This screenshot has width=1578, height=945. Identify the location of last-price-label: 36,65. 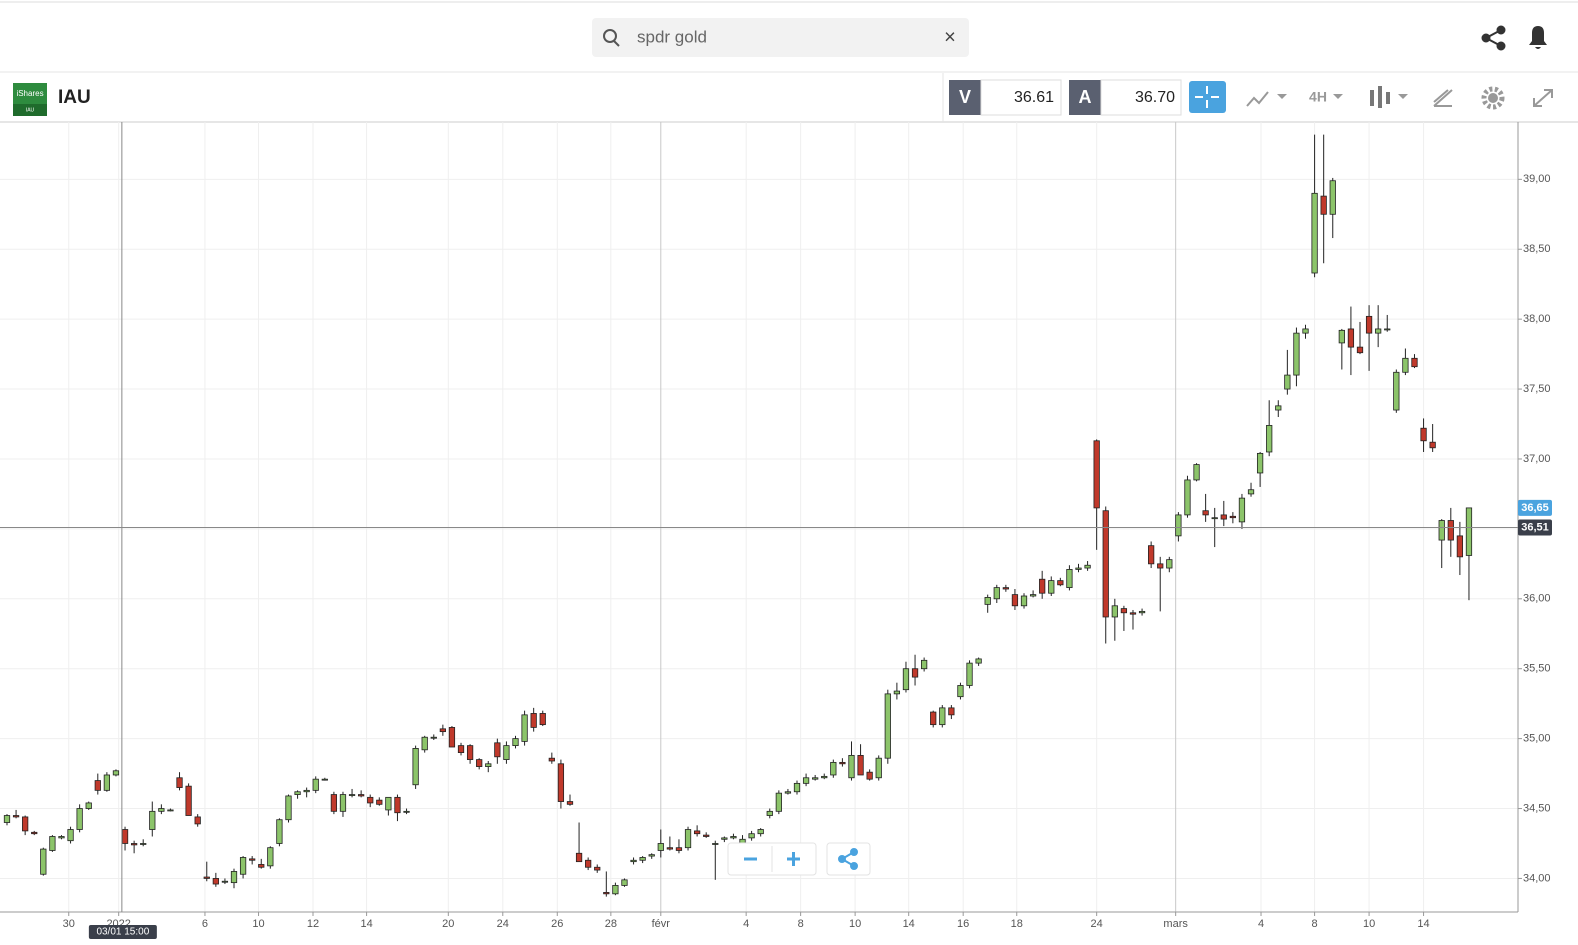
(1535, 508).